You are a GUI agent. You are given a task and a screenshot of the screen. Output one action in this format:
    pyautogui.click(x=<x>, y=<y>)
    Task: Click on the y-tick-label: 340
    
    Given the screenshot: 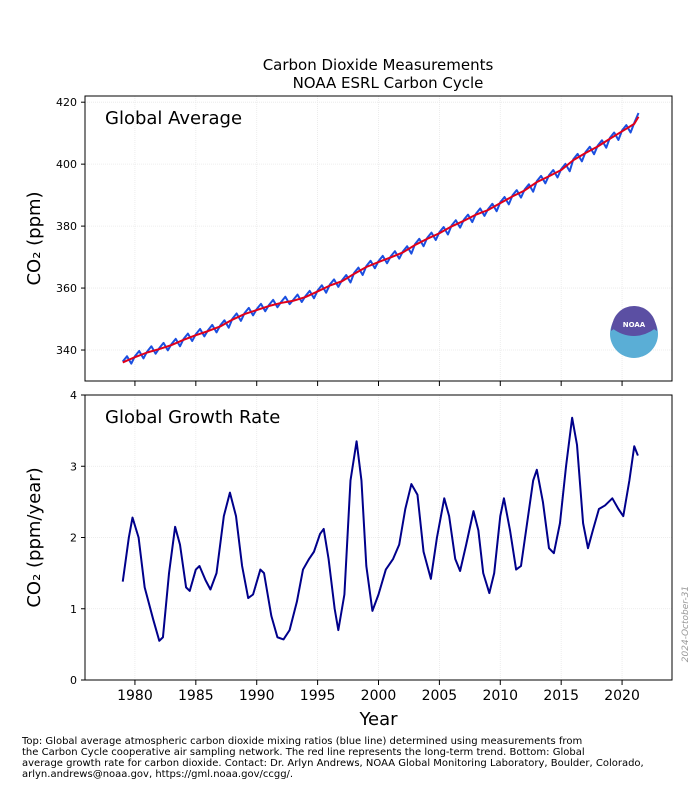 What is the action you would take?
    pyautogui.click(x=66, y=350)
    